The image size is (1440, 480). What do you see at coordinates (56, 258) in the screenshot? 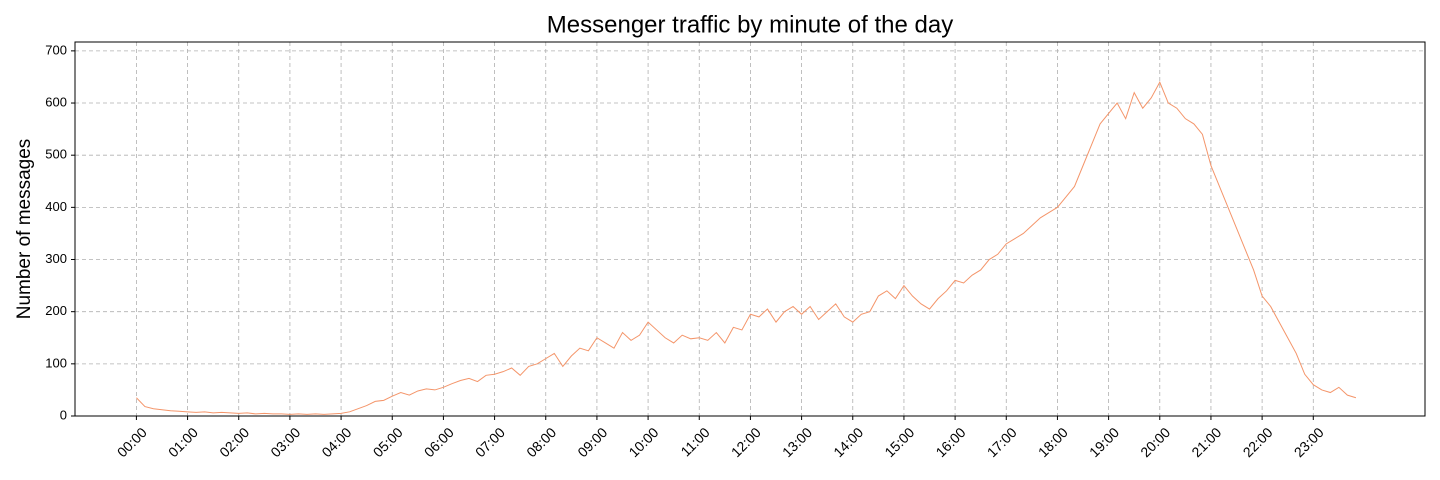
I see `y-tick-label: 300` at bounding box center [56, 258].